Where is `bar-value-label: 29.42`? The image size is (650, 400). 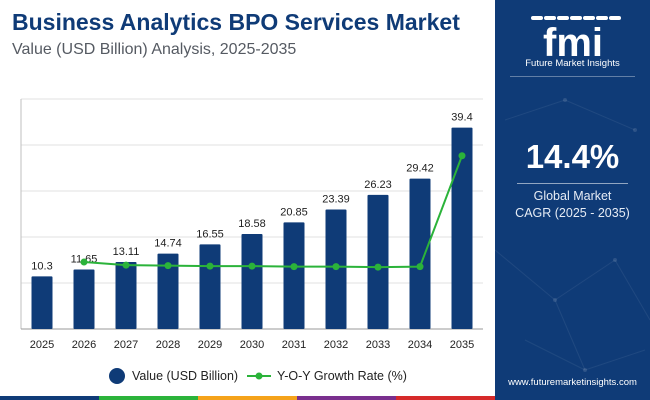
bar-value-label: 29.42 is located at coordinates (420, 169).